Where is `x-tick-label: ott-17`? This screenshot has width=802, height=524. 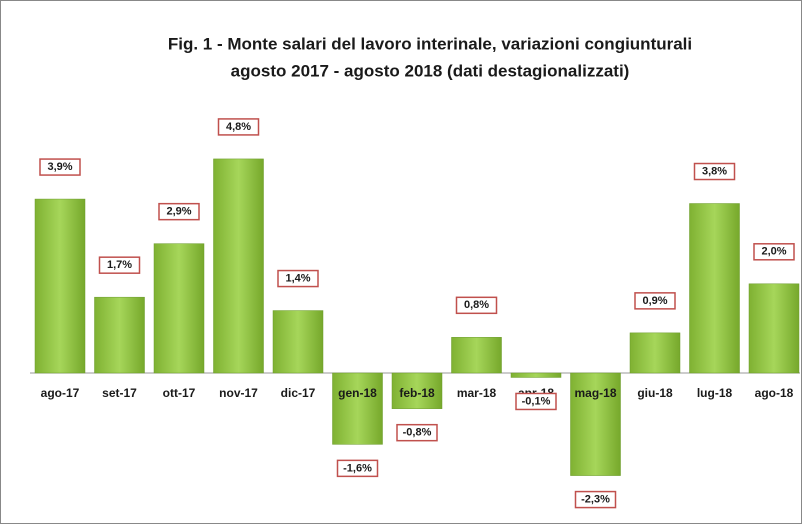 x-tick-label: ott-17 is located at coordinates (179, 393).